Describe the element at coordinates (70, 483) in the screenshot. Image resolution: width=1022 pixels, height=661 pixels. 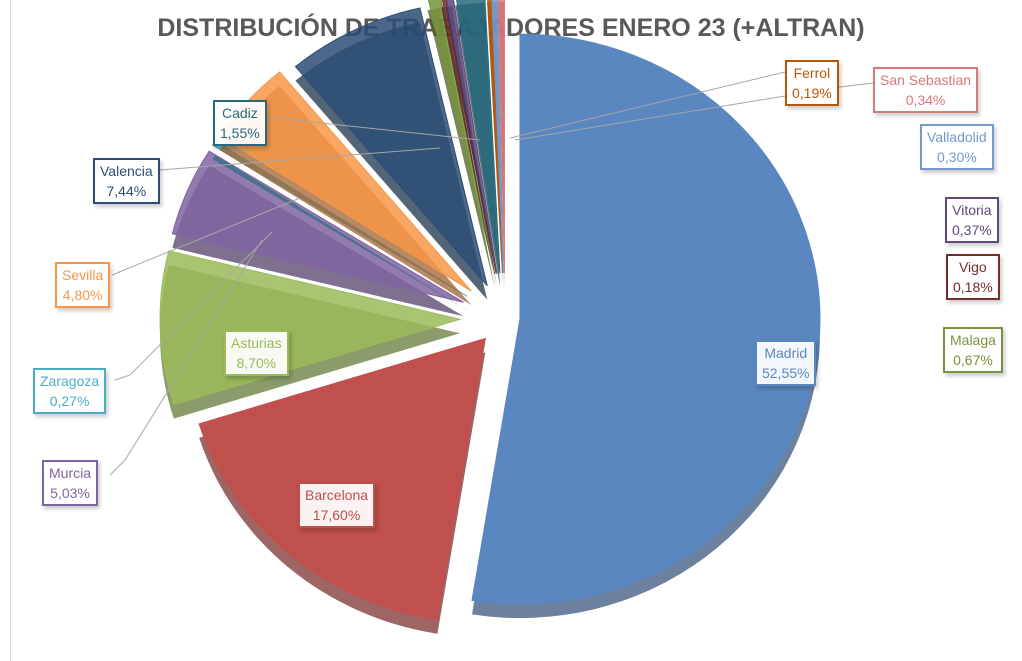
I see `data-label-murcia: Murcia 5,03%` at that location.